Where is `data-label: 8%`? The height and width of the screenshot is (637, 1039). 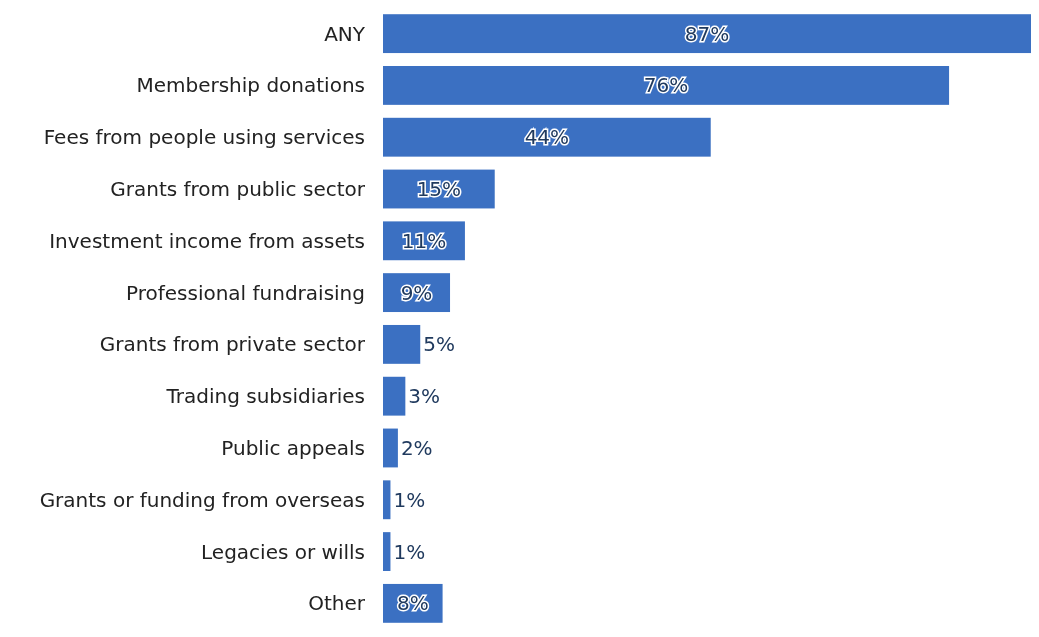 data-label: 8% is located at coordinates (412, 603).